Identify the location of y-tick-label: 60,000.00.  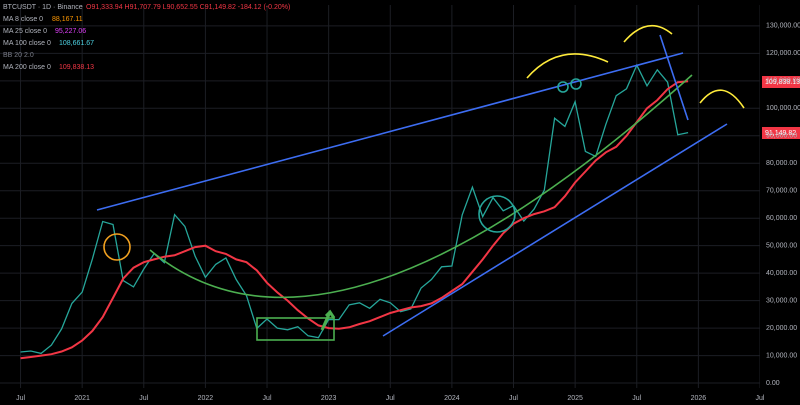
(781, 218).